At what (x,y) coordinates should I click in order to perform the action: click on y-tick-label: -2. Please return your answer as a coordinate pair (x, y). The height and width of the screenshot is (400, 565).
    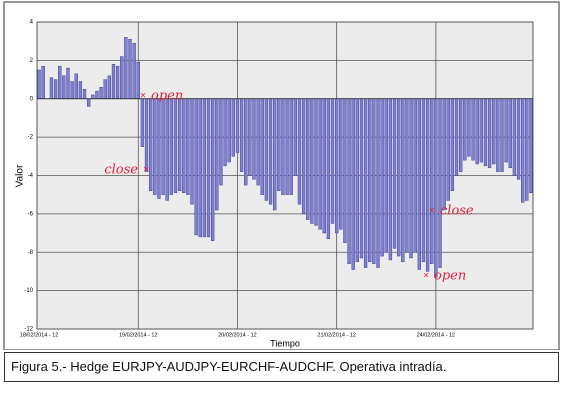
    Looking at the image, I should click on (31, 138).